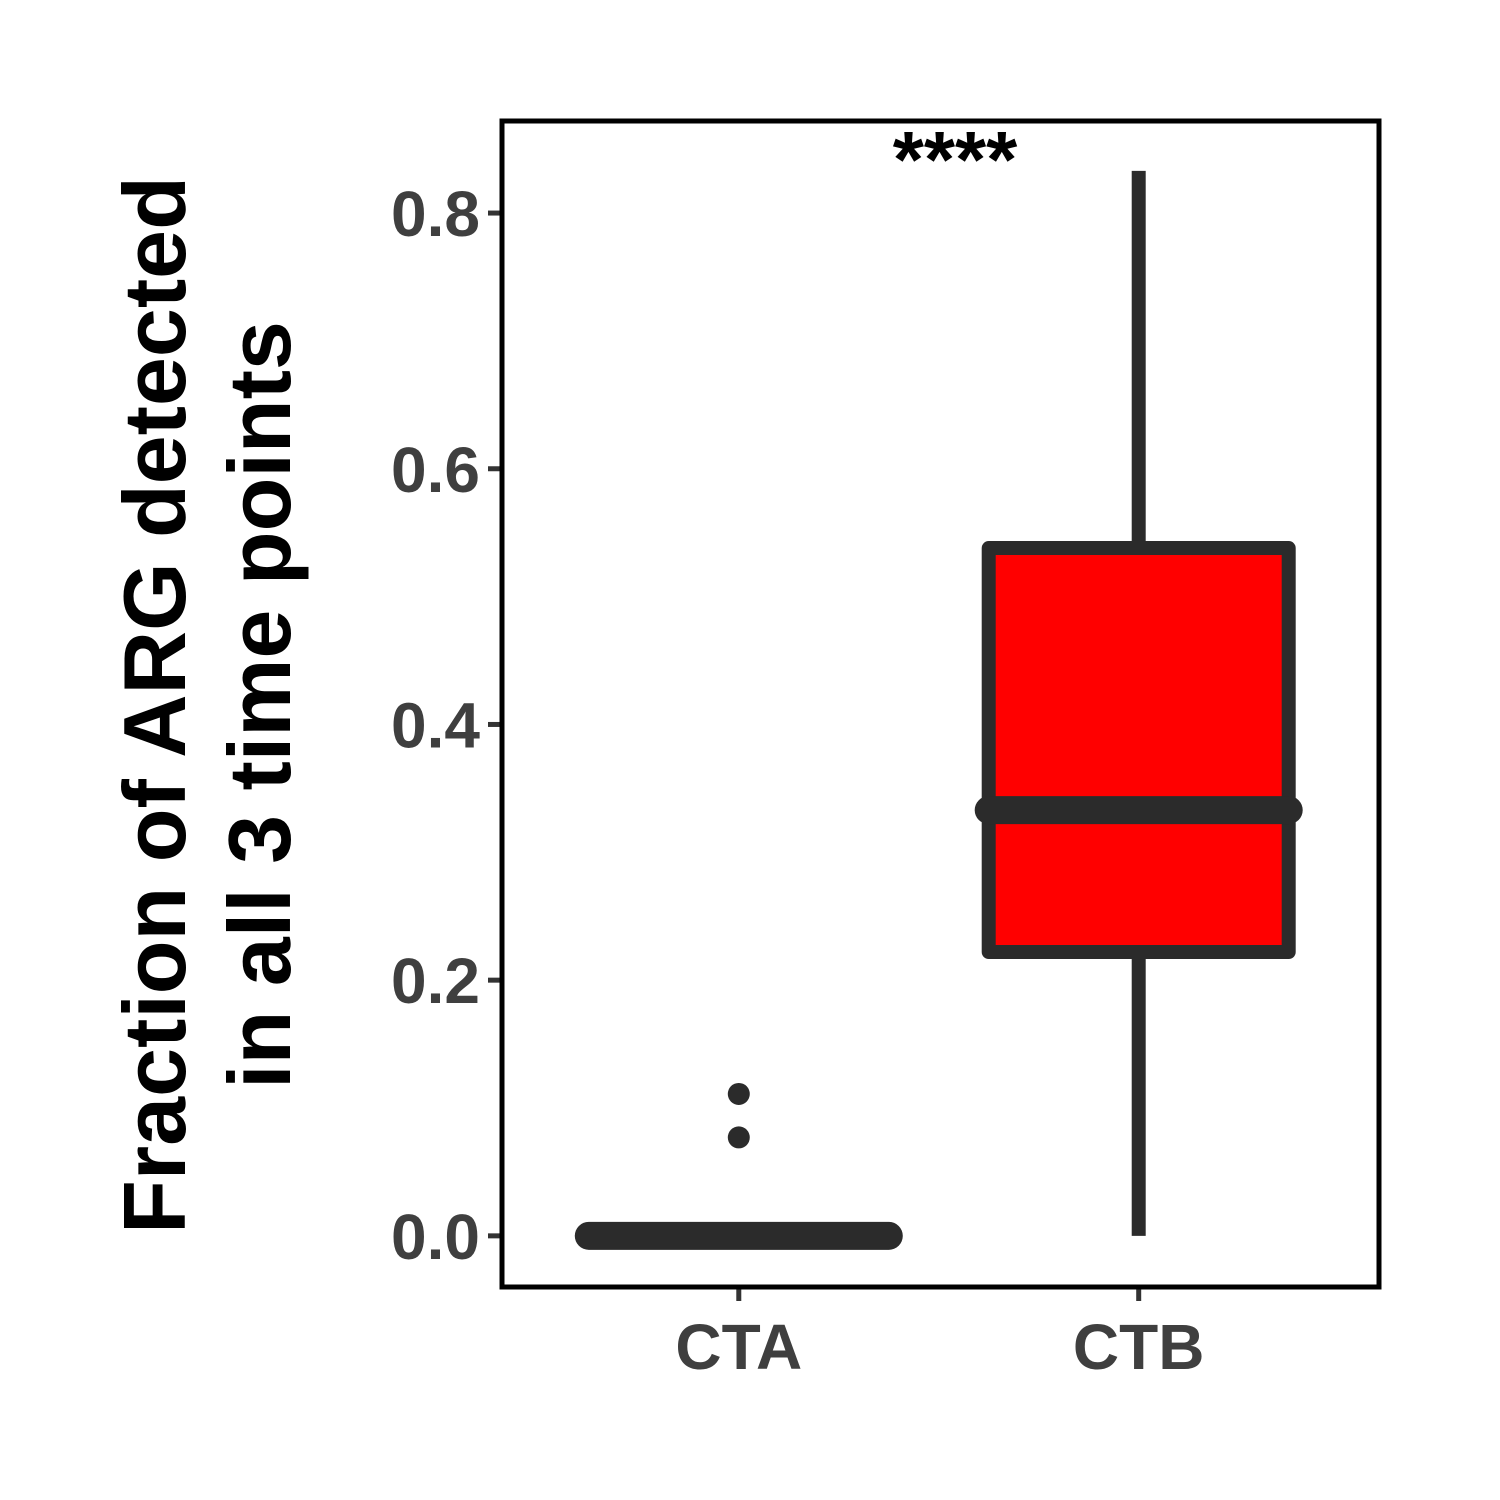 This screenshot has width=1500, height=1500. Describe the element at coordinates (1138, 750) in the screenshot. I see `box-iqr-rect` at that location.